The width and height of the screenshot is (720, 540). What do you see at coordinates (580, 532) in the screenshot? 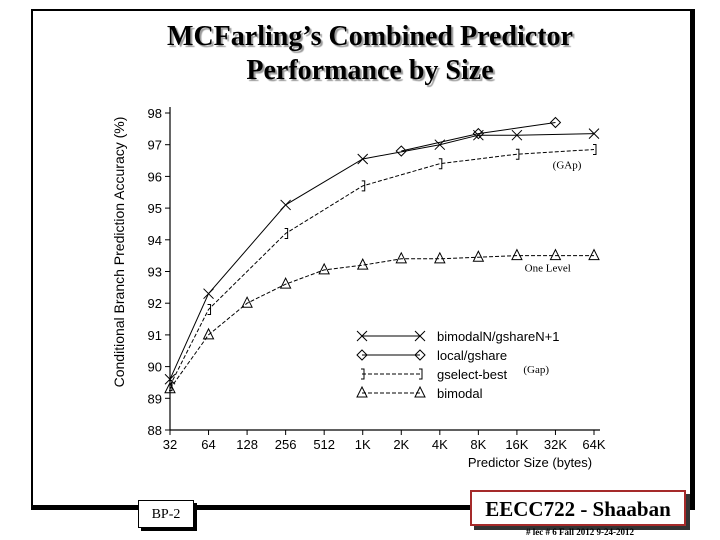
I see `footer-note: # lec # 6 Fall 2012 9-24-2012` at bounding box center [580, 532].